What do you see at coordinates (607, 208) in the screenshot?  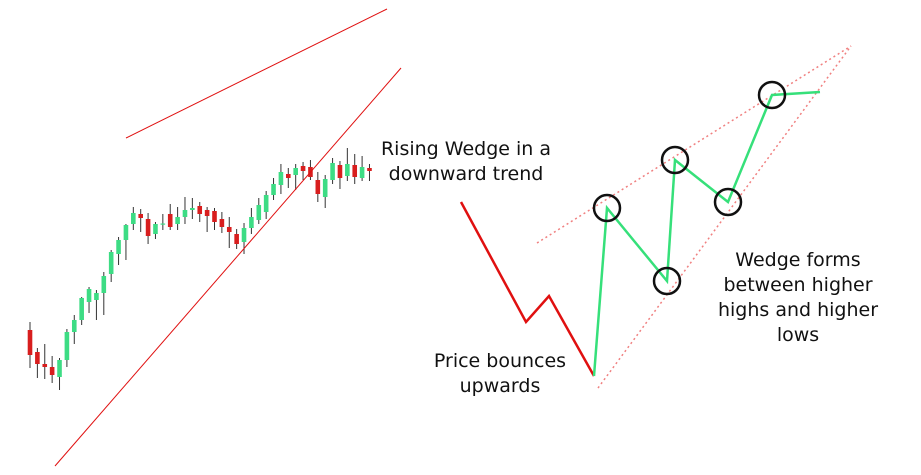 I see `higher-high-circle` at bounding box center [607, 208].